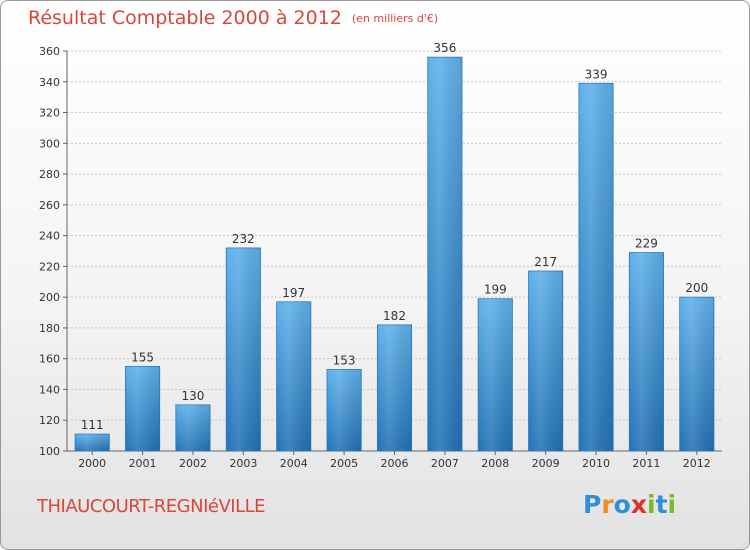  I want to click on data-label: 197, so click(293, 293).